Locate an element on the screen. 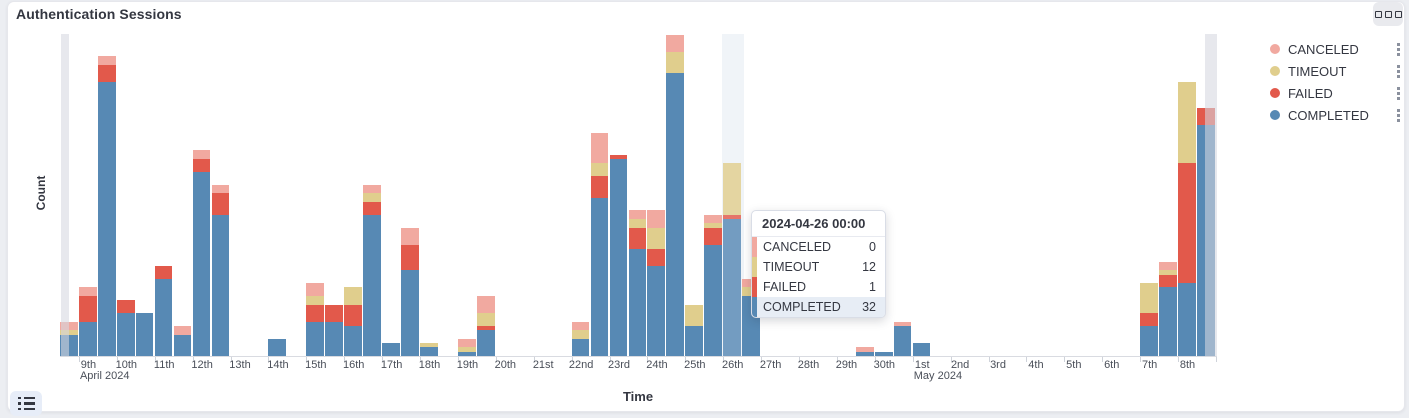 The width and height of the screenshot is (1409, 418). legend-toggle-button is located at coordinates (26, 403).